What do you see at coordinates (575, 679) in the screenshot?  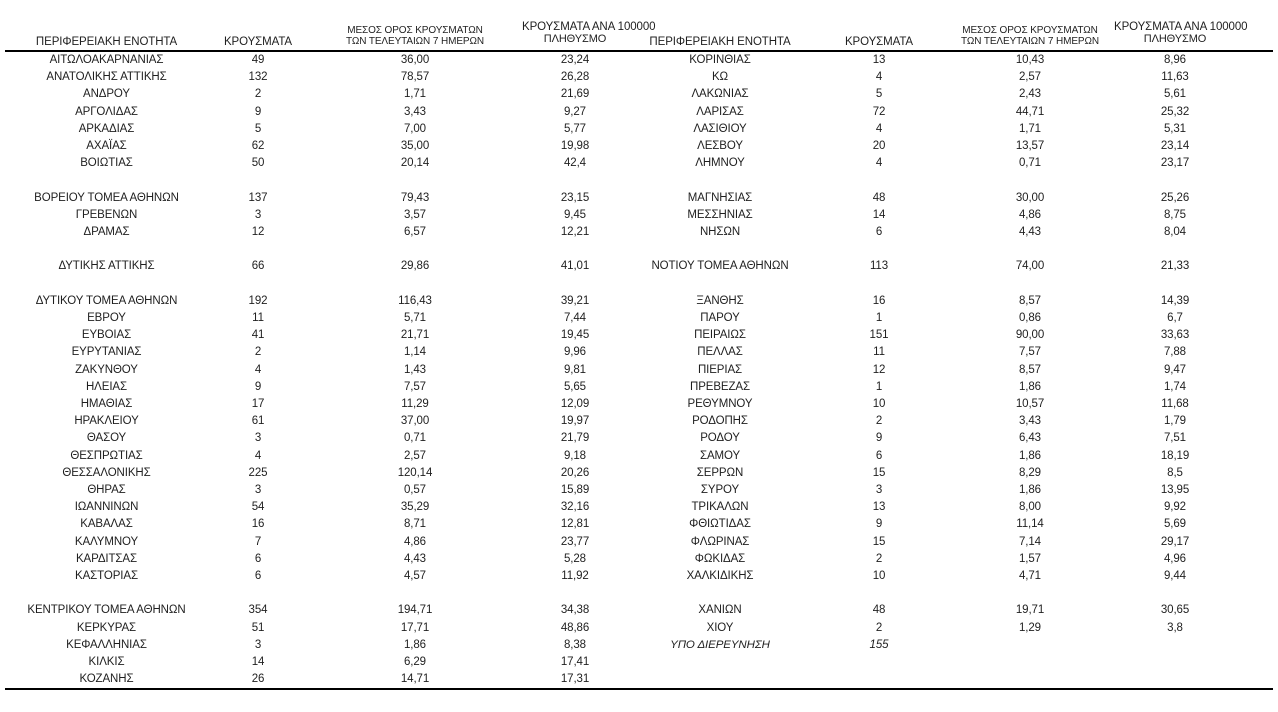 I see `per100k-cell: 17,31` at bounding box center [575, 679].